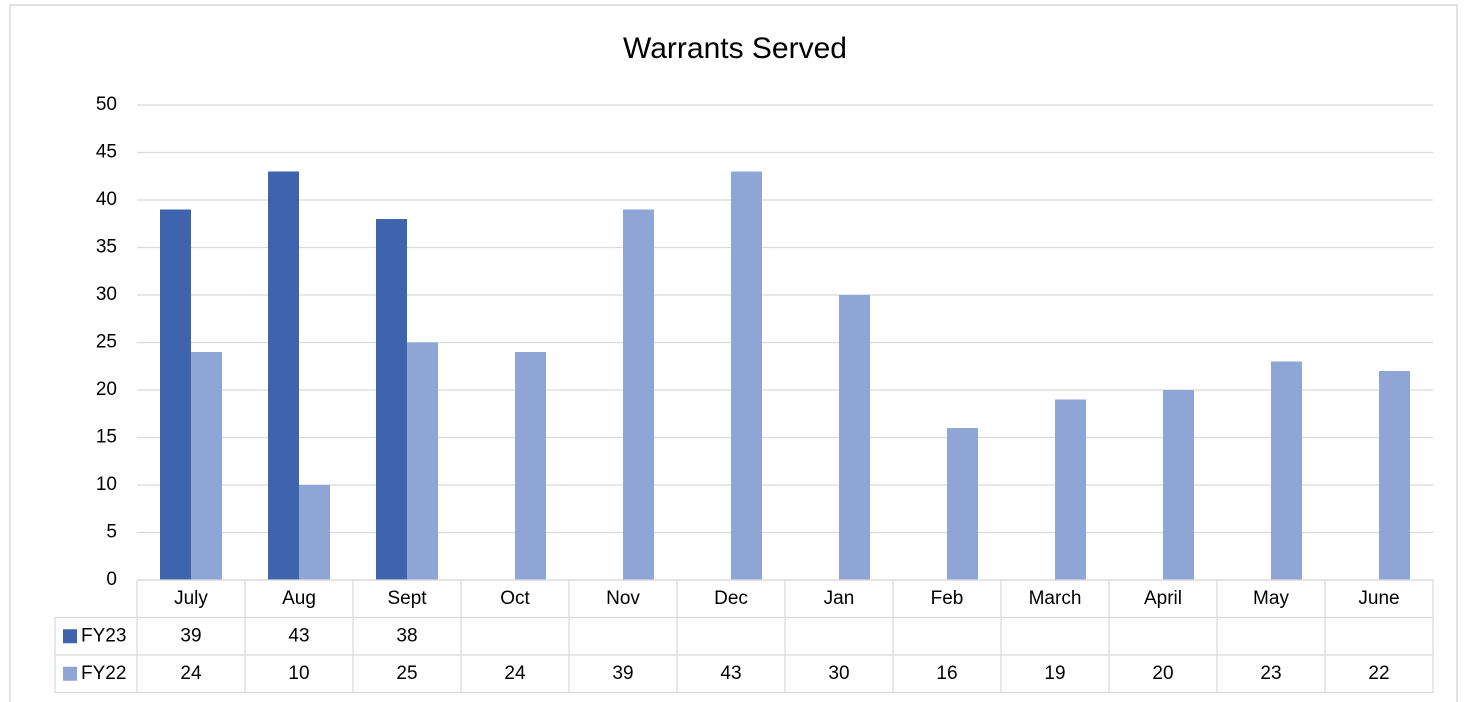  What do you see at coordinates (111, 532) in the screenshot?
I see `y-tick-label: 5` at bounding box center [111, 532].